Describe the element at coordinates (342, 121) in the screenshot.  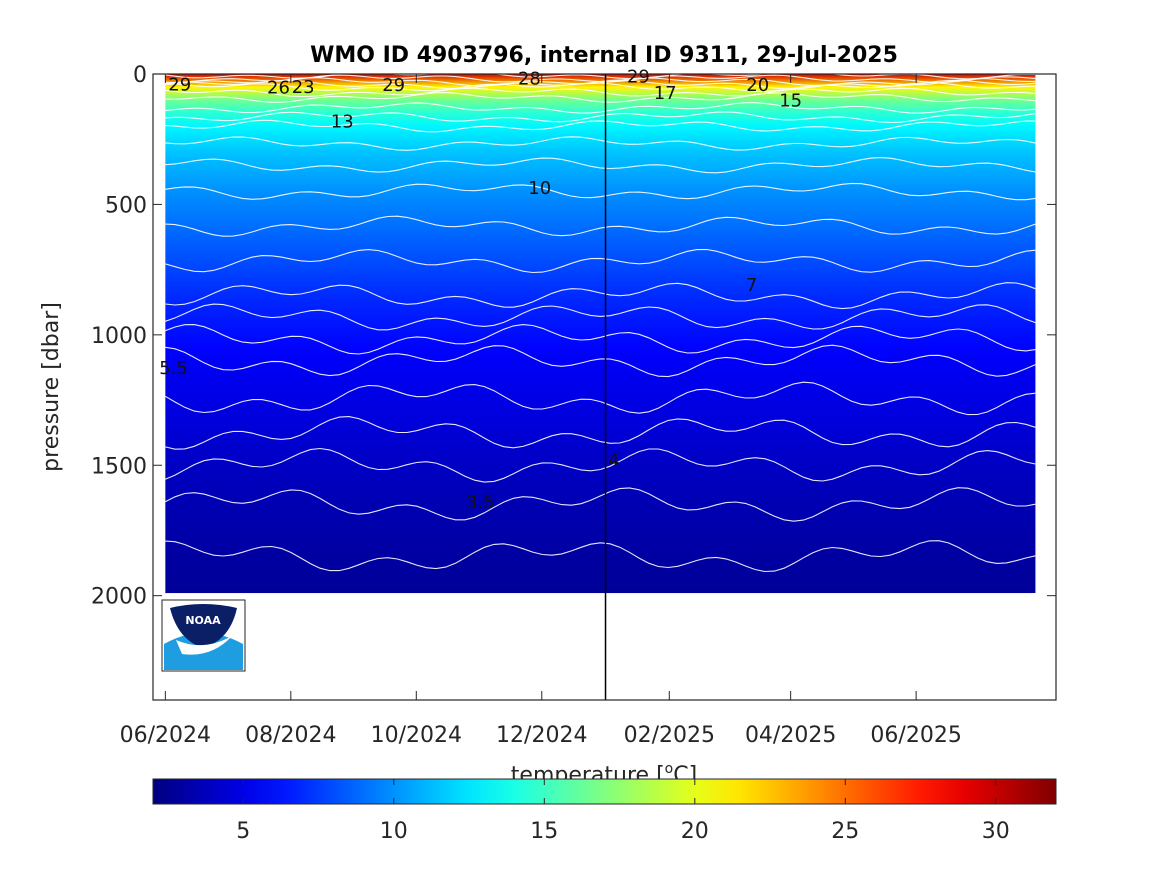
I see `contour-label: 13` at that location.